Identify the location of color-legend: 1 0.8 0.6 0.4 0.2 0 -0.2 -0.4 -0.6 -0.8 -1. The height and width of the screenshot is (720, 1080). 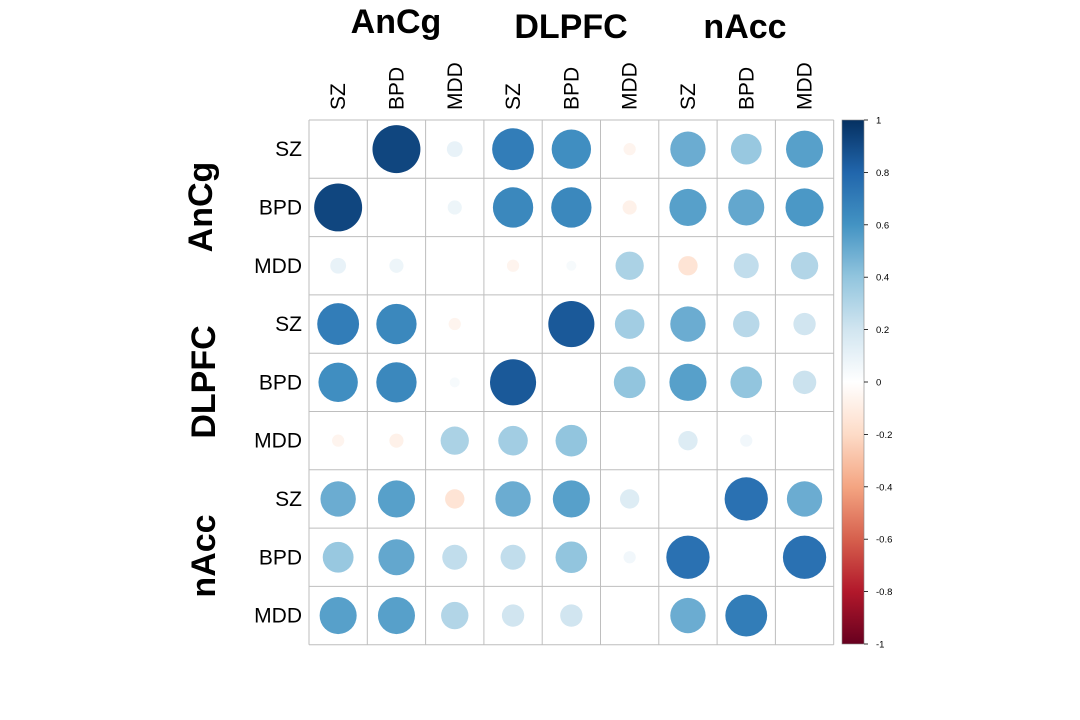
(866, 383).